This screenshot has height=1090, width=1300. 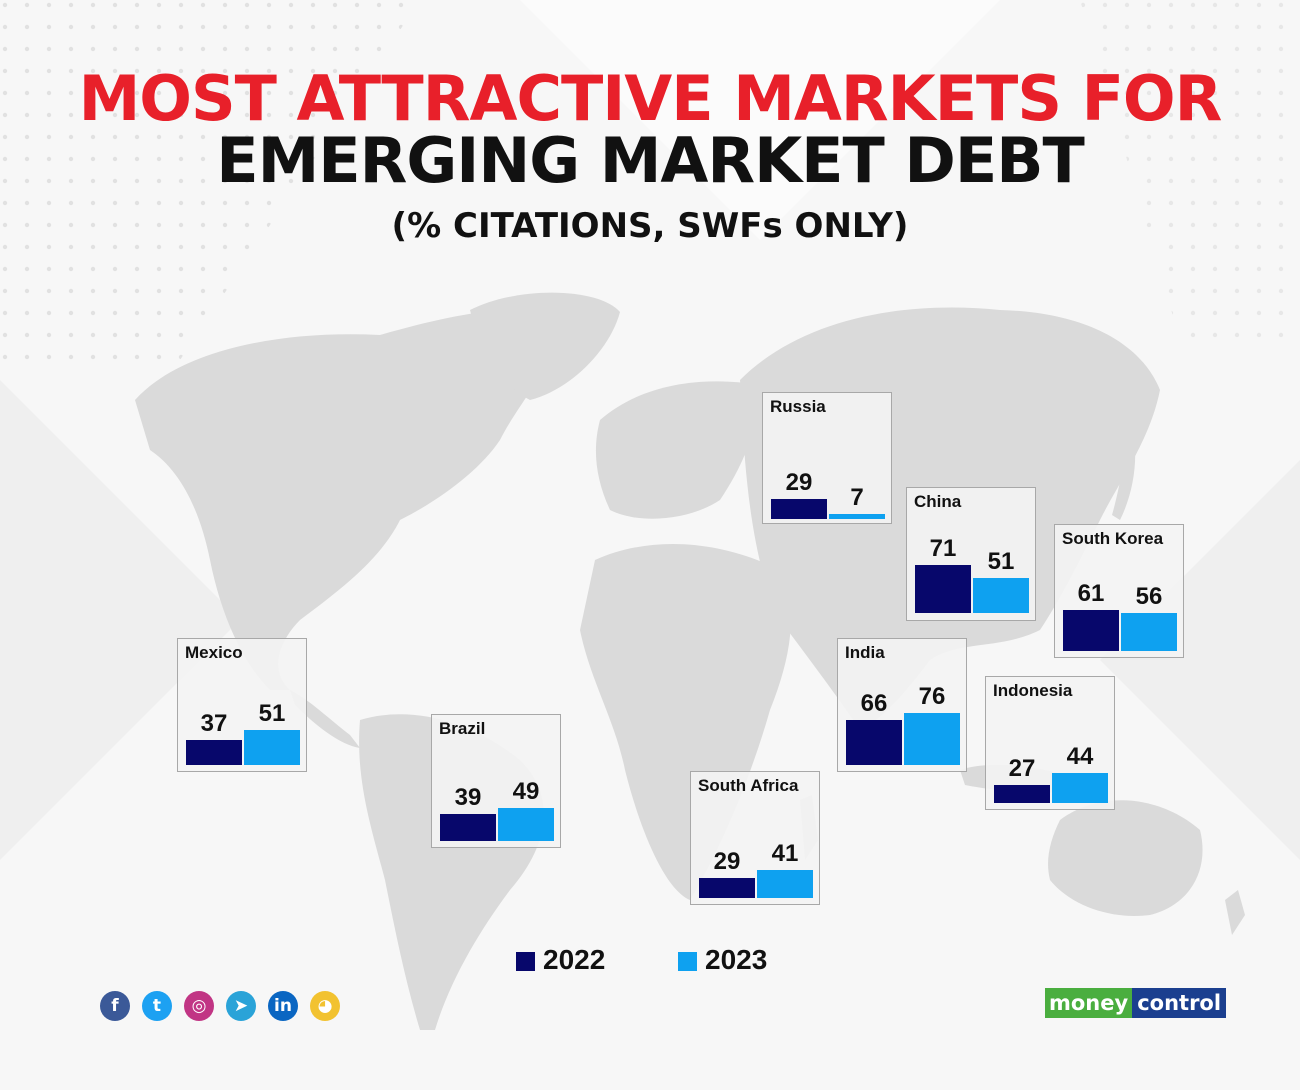 What do you see at coordinates (1113, 538) in the screenshot?
I see `market-name: South Korea` at bounding box center [1113, 538].